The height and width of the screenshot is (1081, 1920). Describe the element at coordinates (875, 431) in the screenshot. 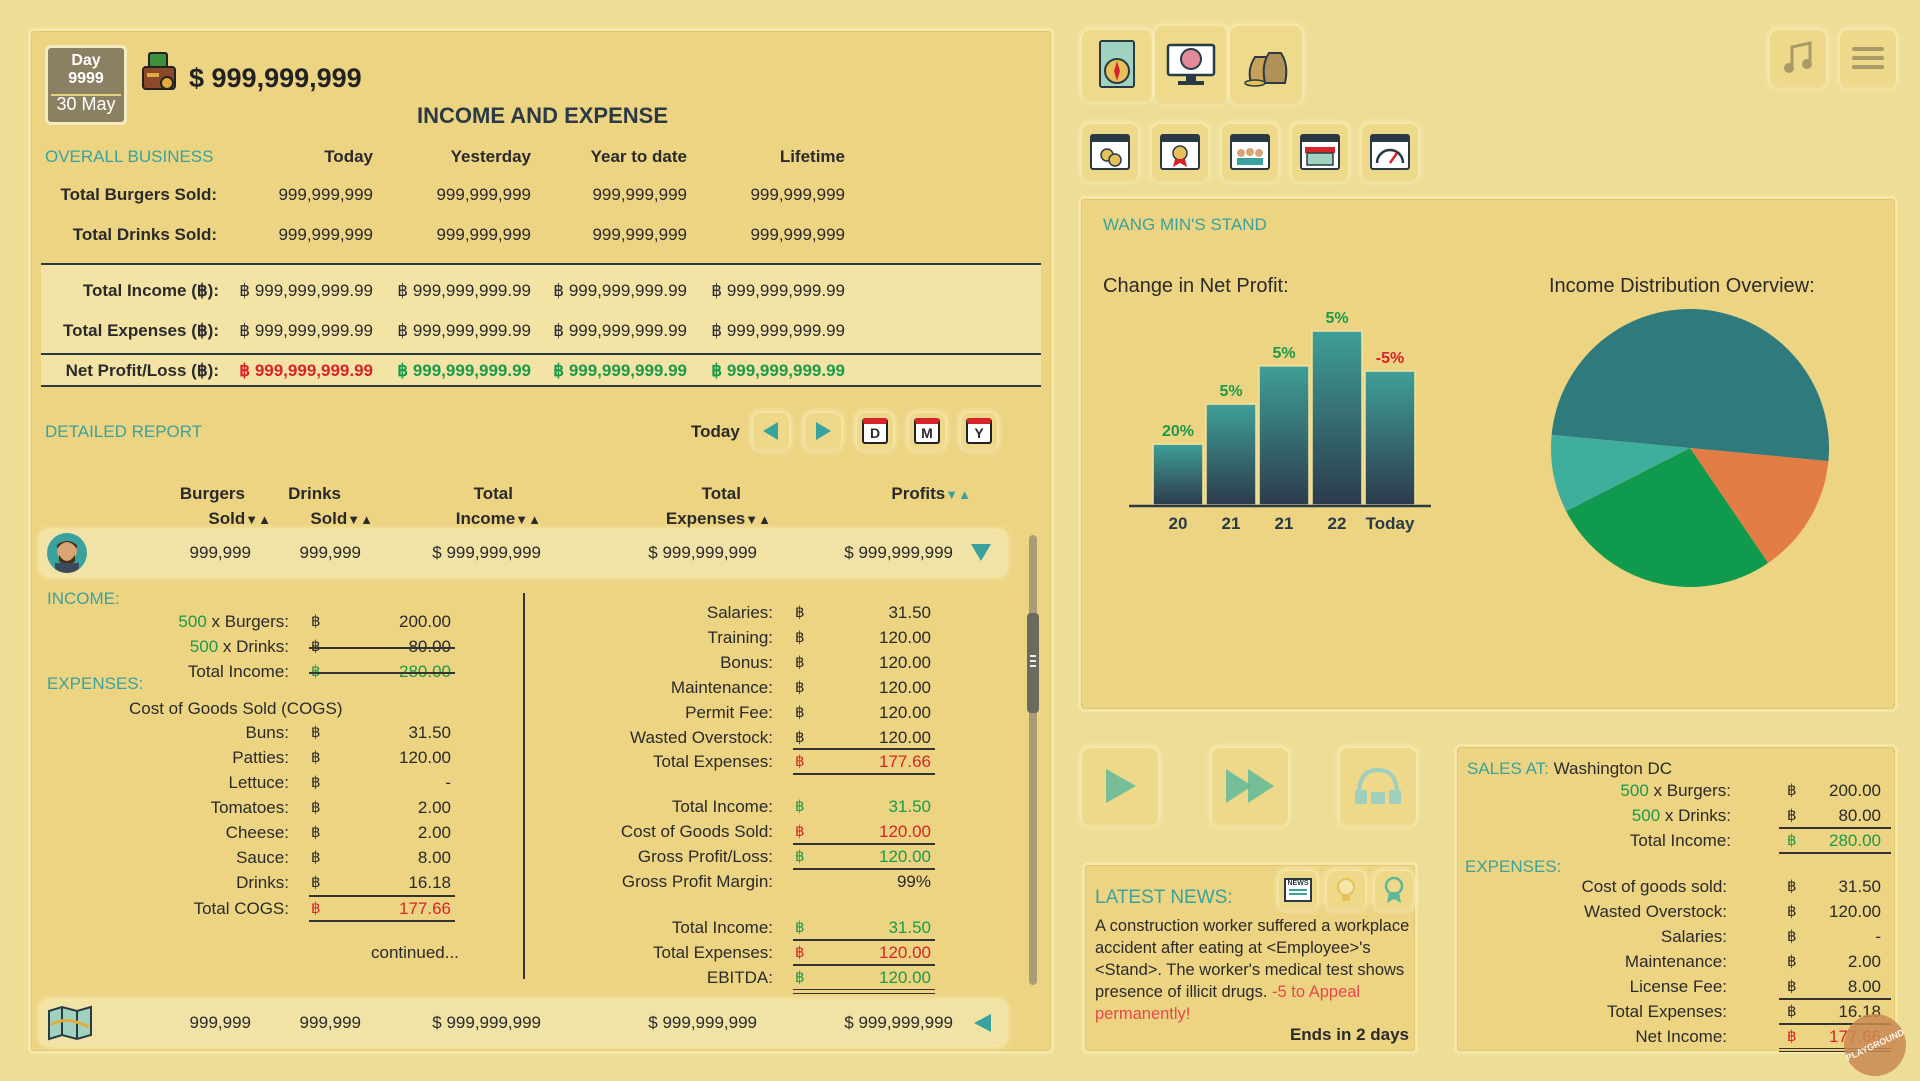

I see `daily-view-button: D` at that location.